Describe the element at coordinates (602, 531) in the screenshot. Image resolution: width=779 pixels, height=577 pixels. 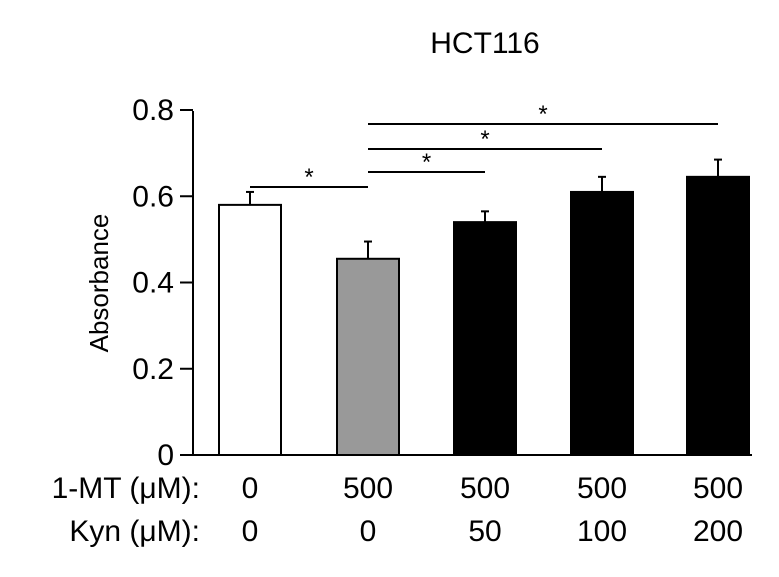
I see `category-kyn-3: 100` at that location.